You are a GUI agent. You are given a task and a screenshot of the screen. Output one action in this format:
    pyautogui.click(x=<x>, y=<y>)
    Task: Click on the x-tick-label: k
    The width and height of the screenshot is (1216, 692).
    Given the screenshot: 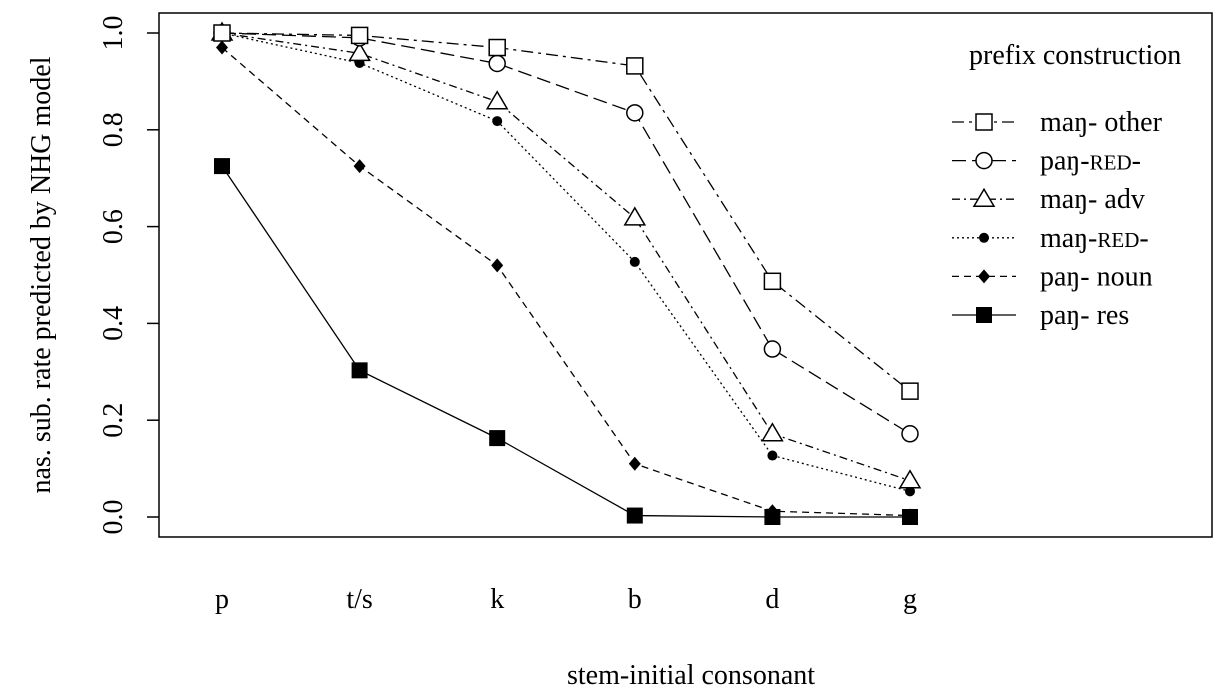 What is the action you would take?
    pyautogui.click(x=497, y=599)
    